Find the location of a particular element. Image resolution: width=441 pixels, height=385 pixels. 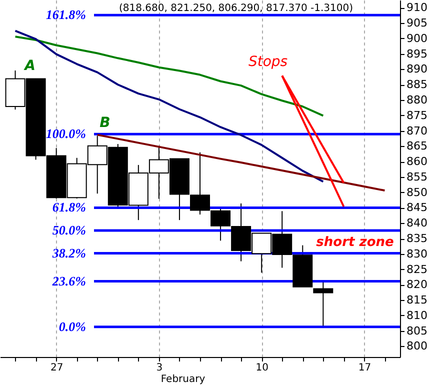

annotation: 38.2% is located at coordinates (68, 252).